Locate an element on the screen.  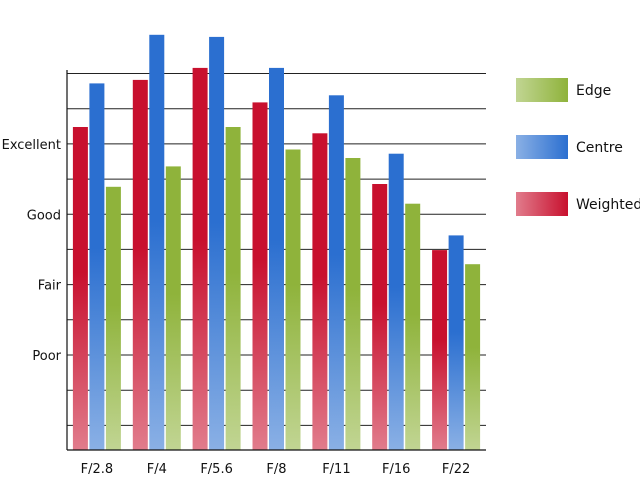
x-tick-label-f-4: F/4 is located at coordinates (157, 469).